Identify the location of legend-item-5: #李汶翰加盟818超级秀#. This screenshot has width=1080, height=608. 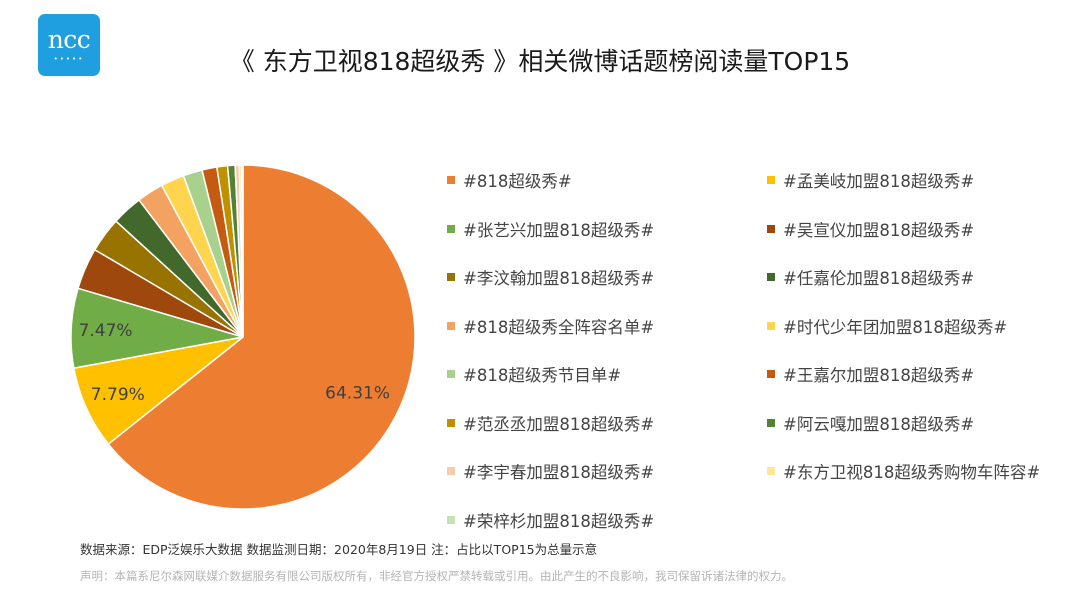
(607, 277).